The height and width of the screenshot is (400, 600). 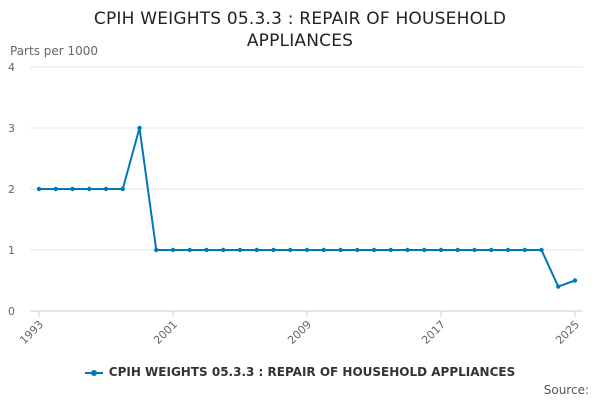 What do you see at coordinates (575, 280) in the screenshot?
I see `data-point-2025` at bounding box center [575, 280].